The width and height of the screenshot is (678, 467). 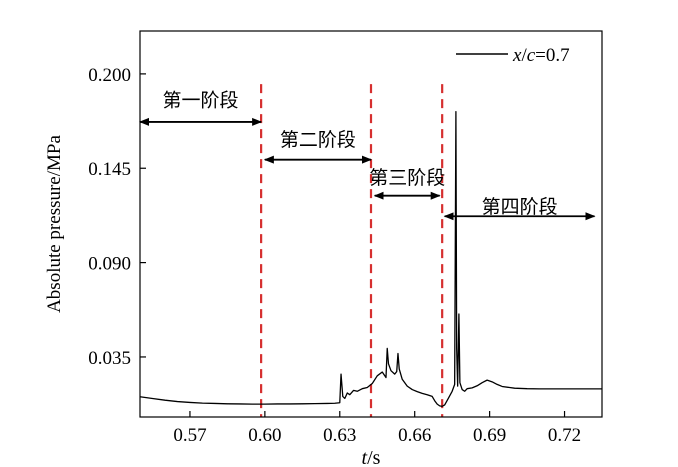 What do you see at coordinates (520, 207) in the screenshot?
I see `stage-label: 第四阶段` at bounding box center [520, 207].